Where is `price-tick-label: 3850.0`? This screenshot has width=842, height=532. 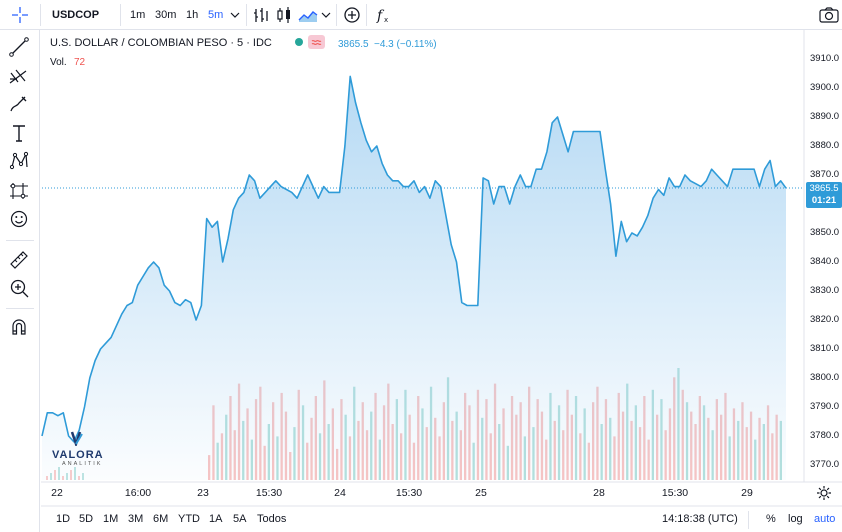 price-tick-label: 3850.0 is located at coordinates (825, 232).